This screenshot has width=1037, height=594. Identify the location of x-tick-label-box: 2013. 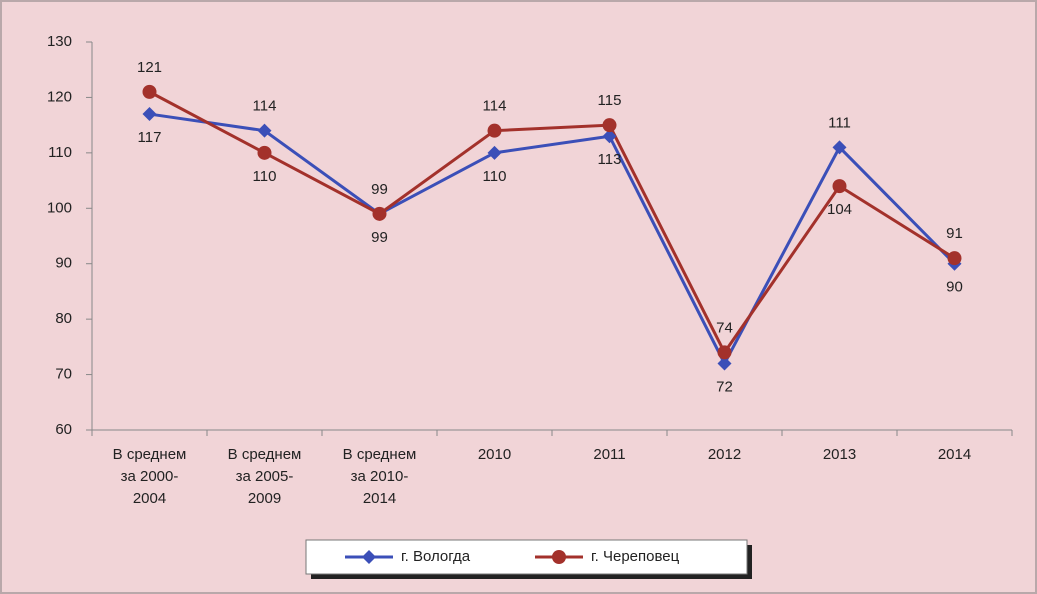
(839, 454).